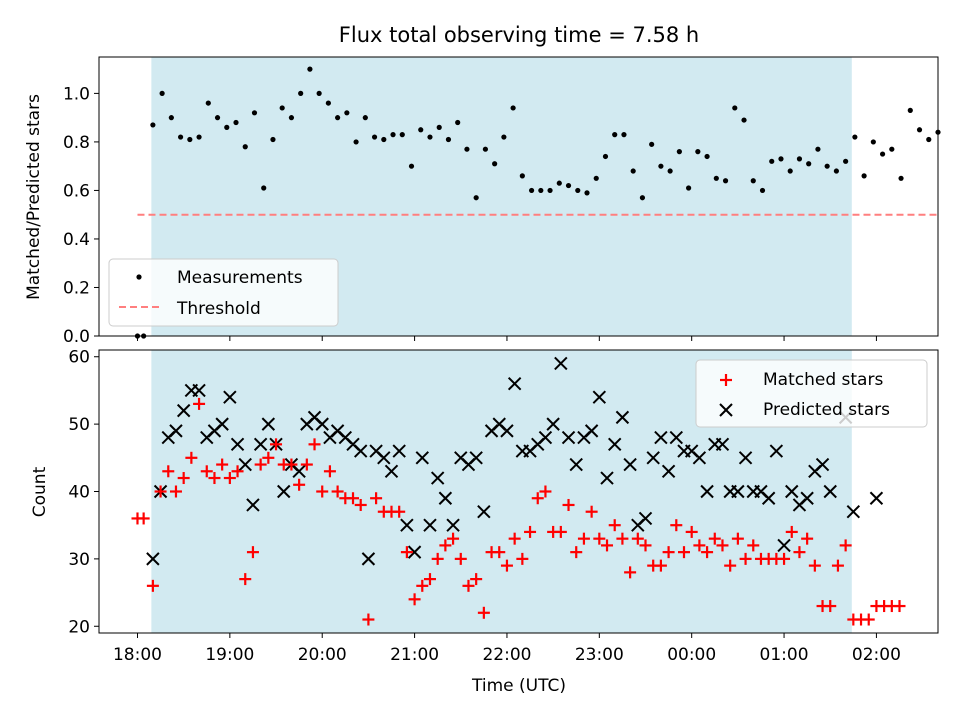 The image size is (960, 720). I want to click on legend-threshold-label: Threshold, so click(218, 309).